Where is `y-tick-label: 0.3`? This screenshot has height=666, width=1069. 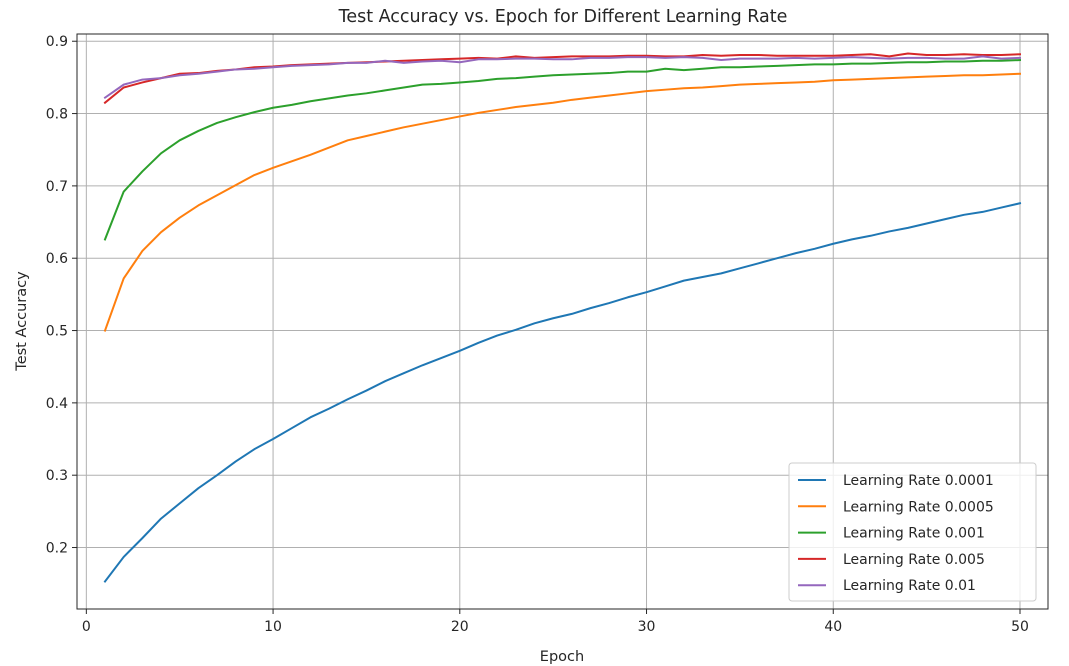 y-tick-label: 0.3 is located at coordinates (57, 476).